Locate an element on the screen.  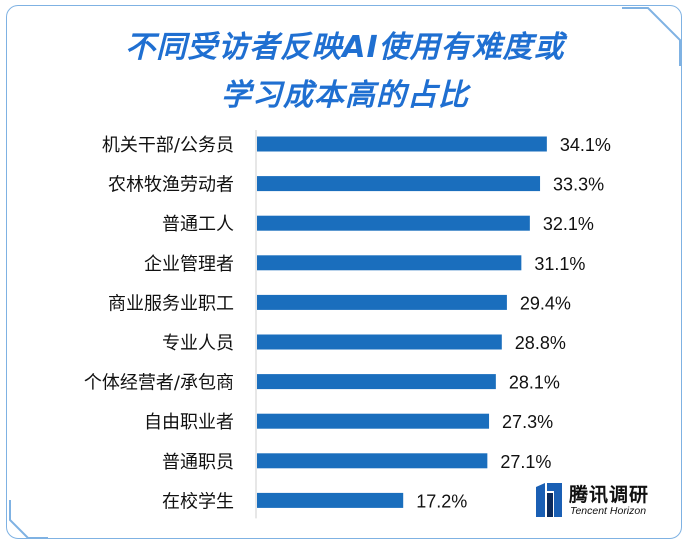
chart-title-line2: 学习成本高的占比 is located at coordinates (345, 95).